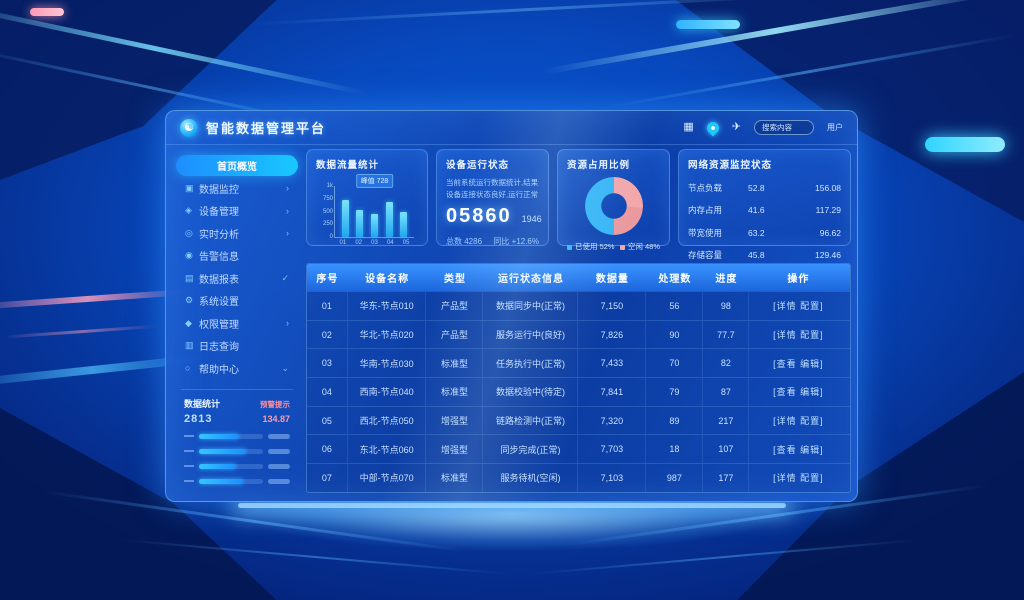 The height and width of the screenshot is (600, 1024). What do you see at coordinates (275, 404) in the screenshot?
I see `widget-alert-badge: 预警提示` at bounding box center [275, 404].